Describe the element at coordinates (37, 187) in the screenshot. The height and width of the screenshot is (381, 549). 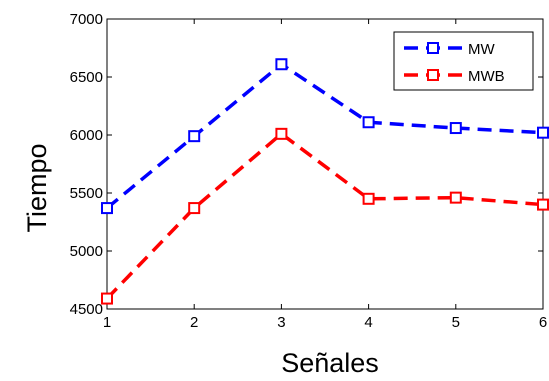
I see `y-axis-title: Tiempo` at that location.